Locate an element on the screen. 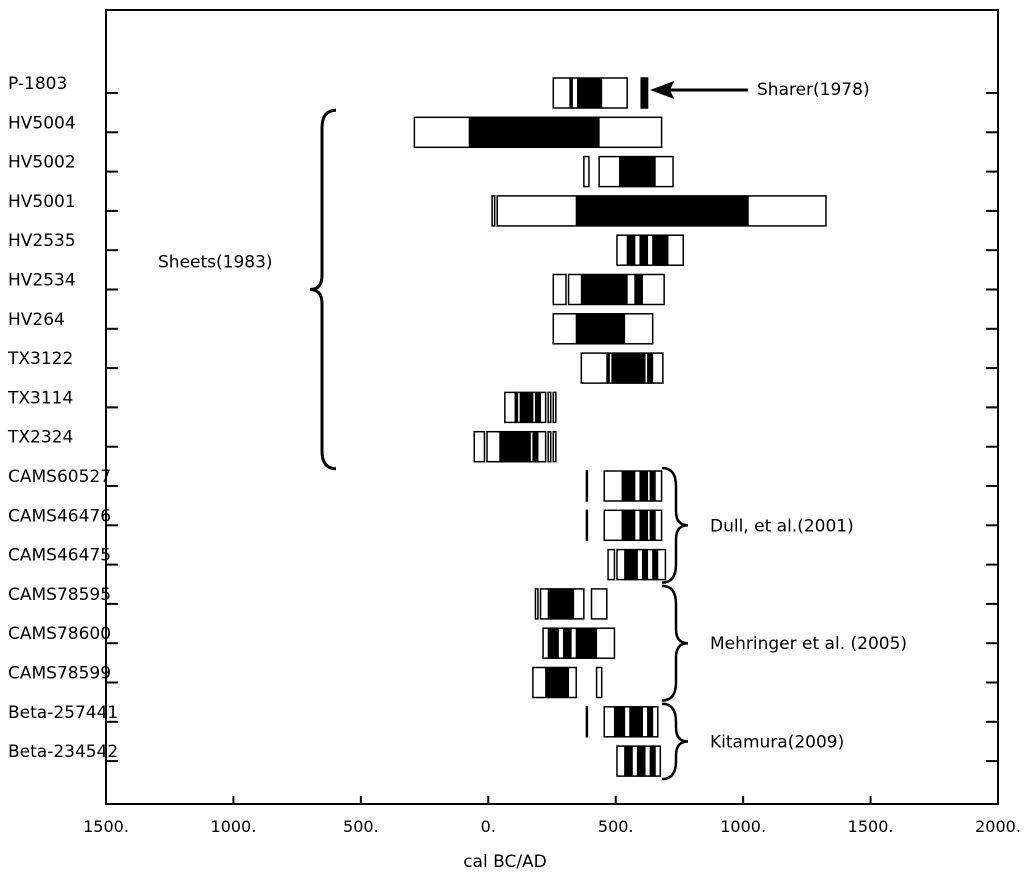 The height and width of the screenshot is (879, 1024). sample-label: TX3114 is located at coordinates (40, 398).